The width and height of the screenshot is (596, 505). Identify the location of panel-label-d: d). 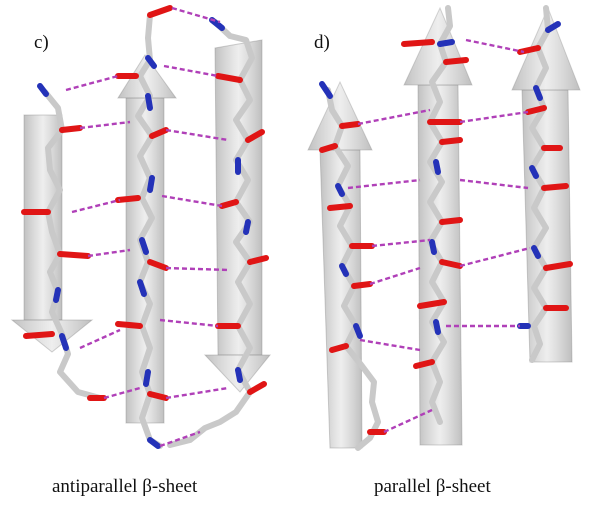
(322, 42).